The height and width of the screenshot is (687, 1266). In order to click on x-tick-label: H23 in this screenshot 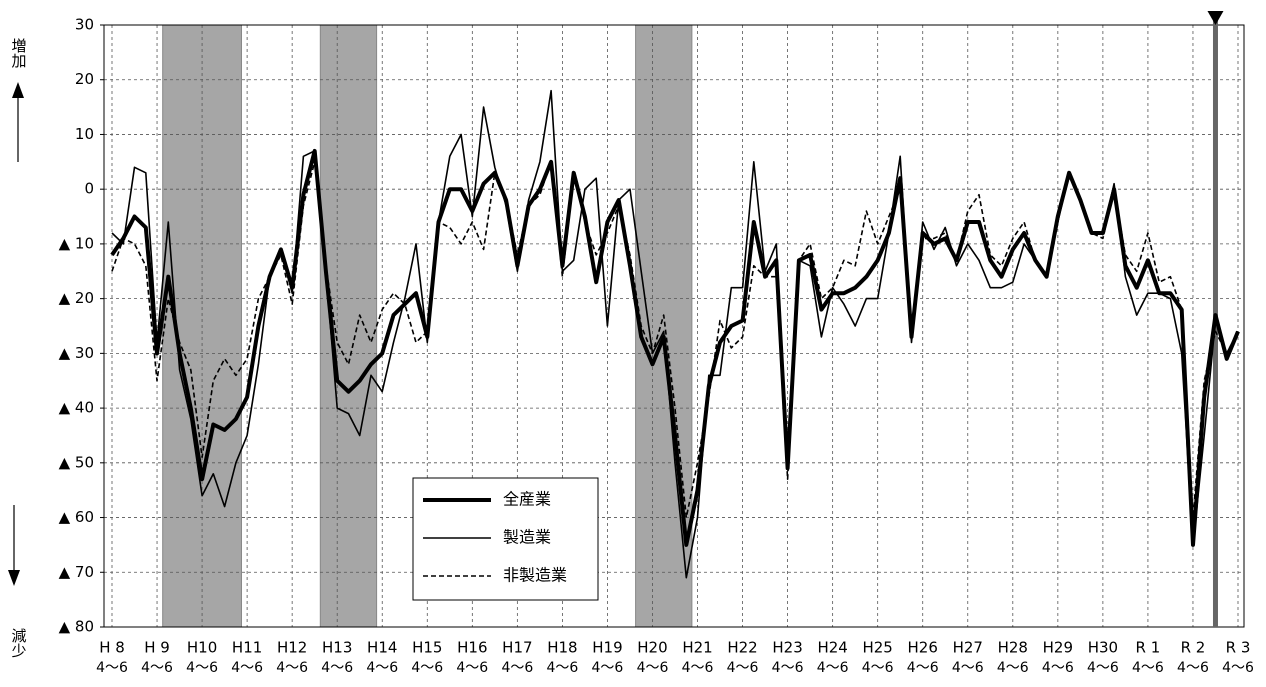, I will do `click(787, 648)`.